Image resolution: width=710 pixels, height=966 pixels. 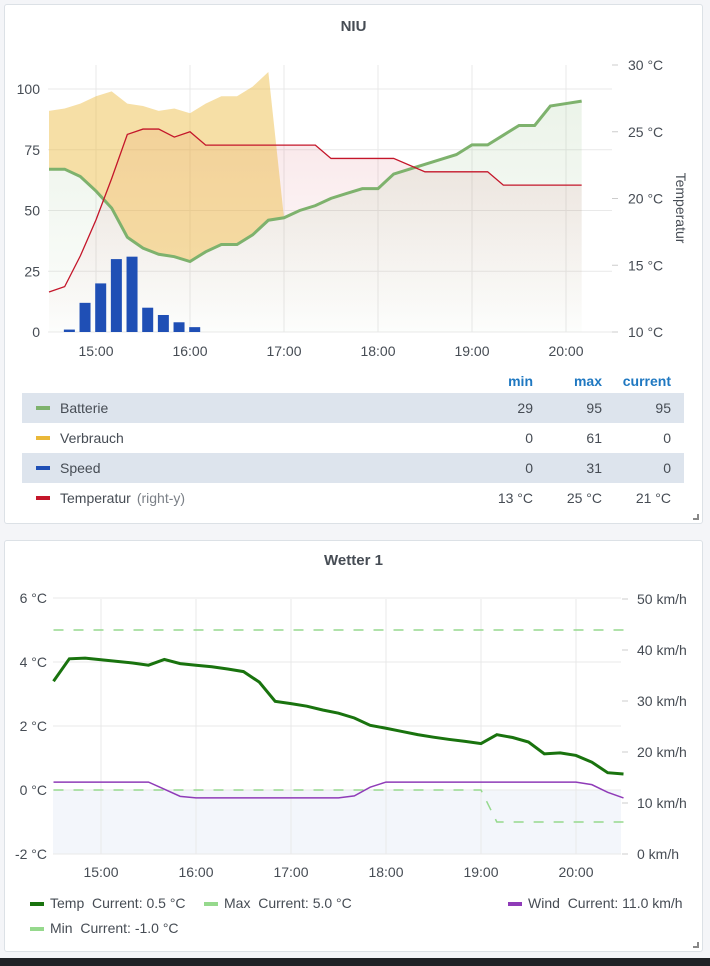 What do you see at coordinates (29, 89) in the screenshot?
I see `y-left-tick-label: 100` at bounding box center [29, 89].